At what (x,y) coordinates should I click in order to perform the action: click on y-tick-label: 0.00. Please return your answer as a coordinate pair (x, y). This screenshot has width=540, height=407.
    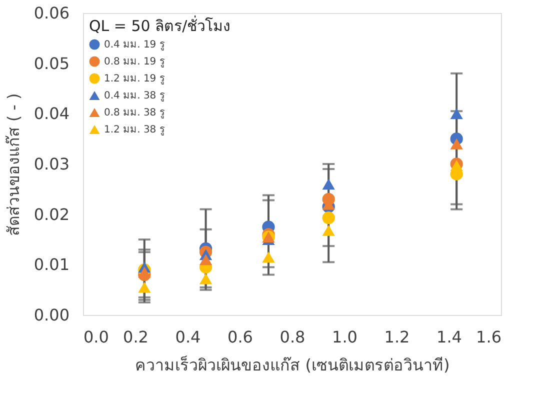
    Looking at the image, I should click on (52, 315).